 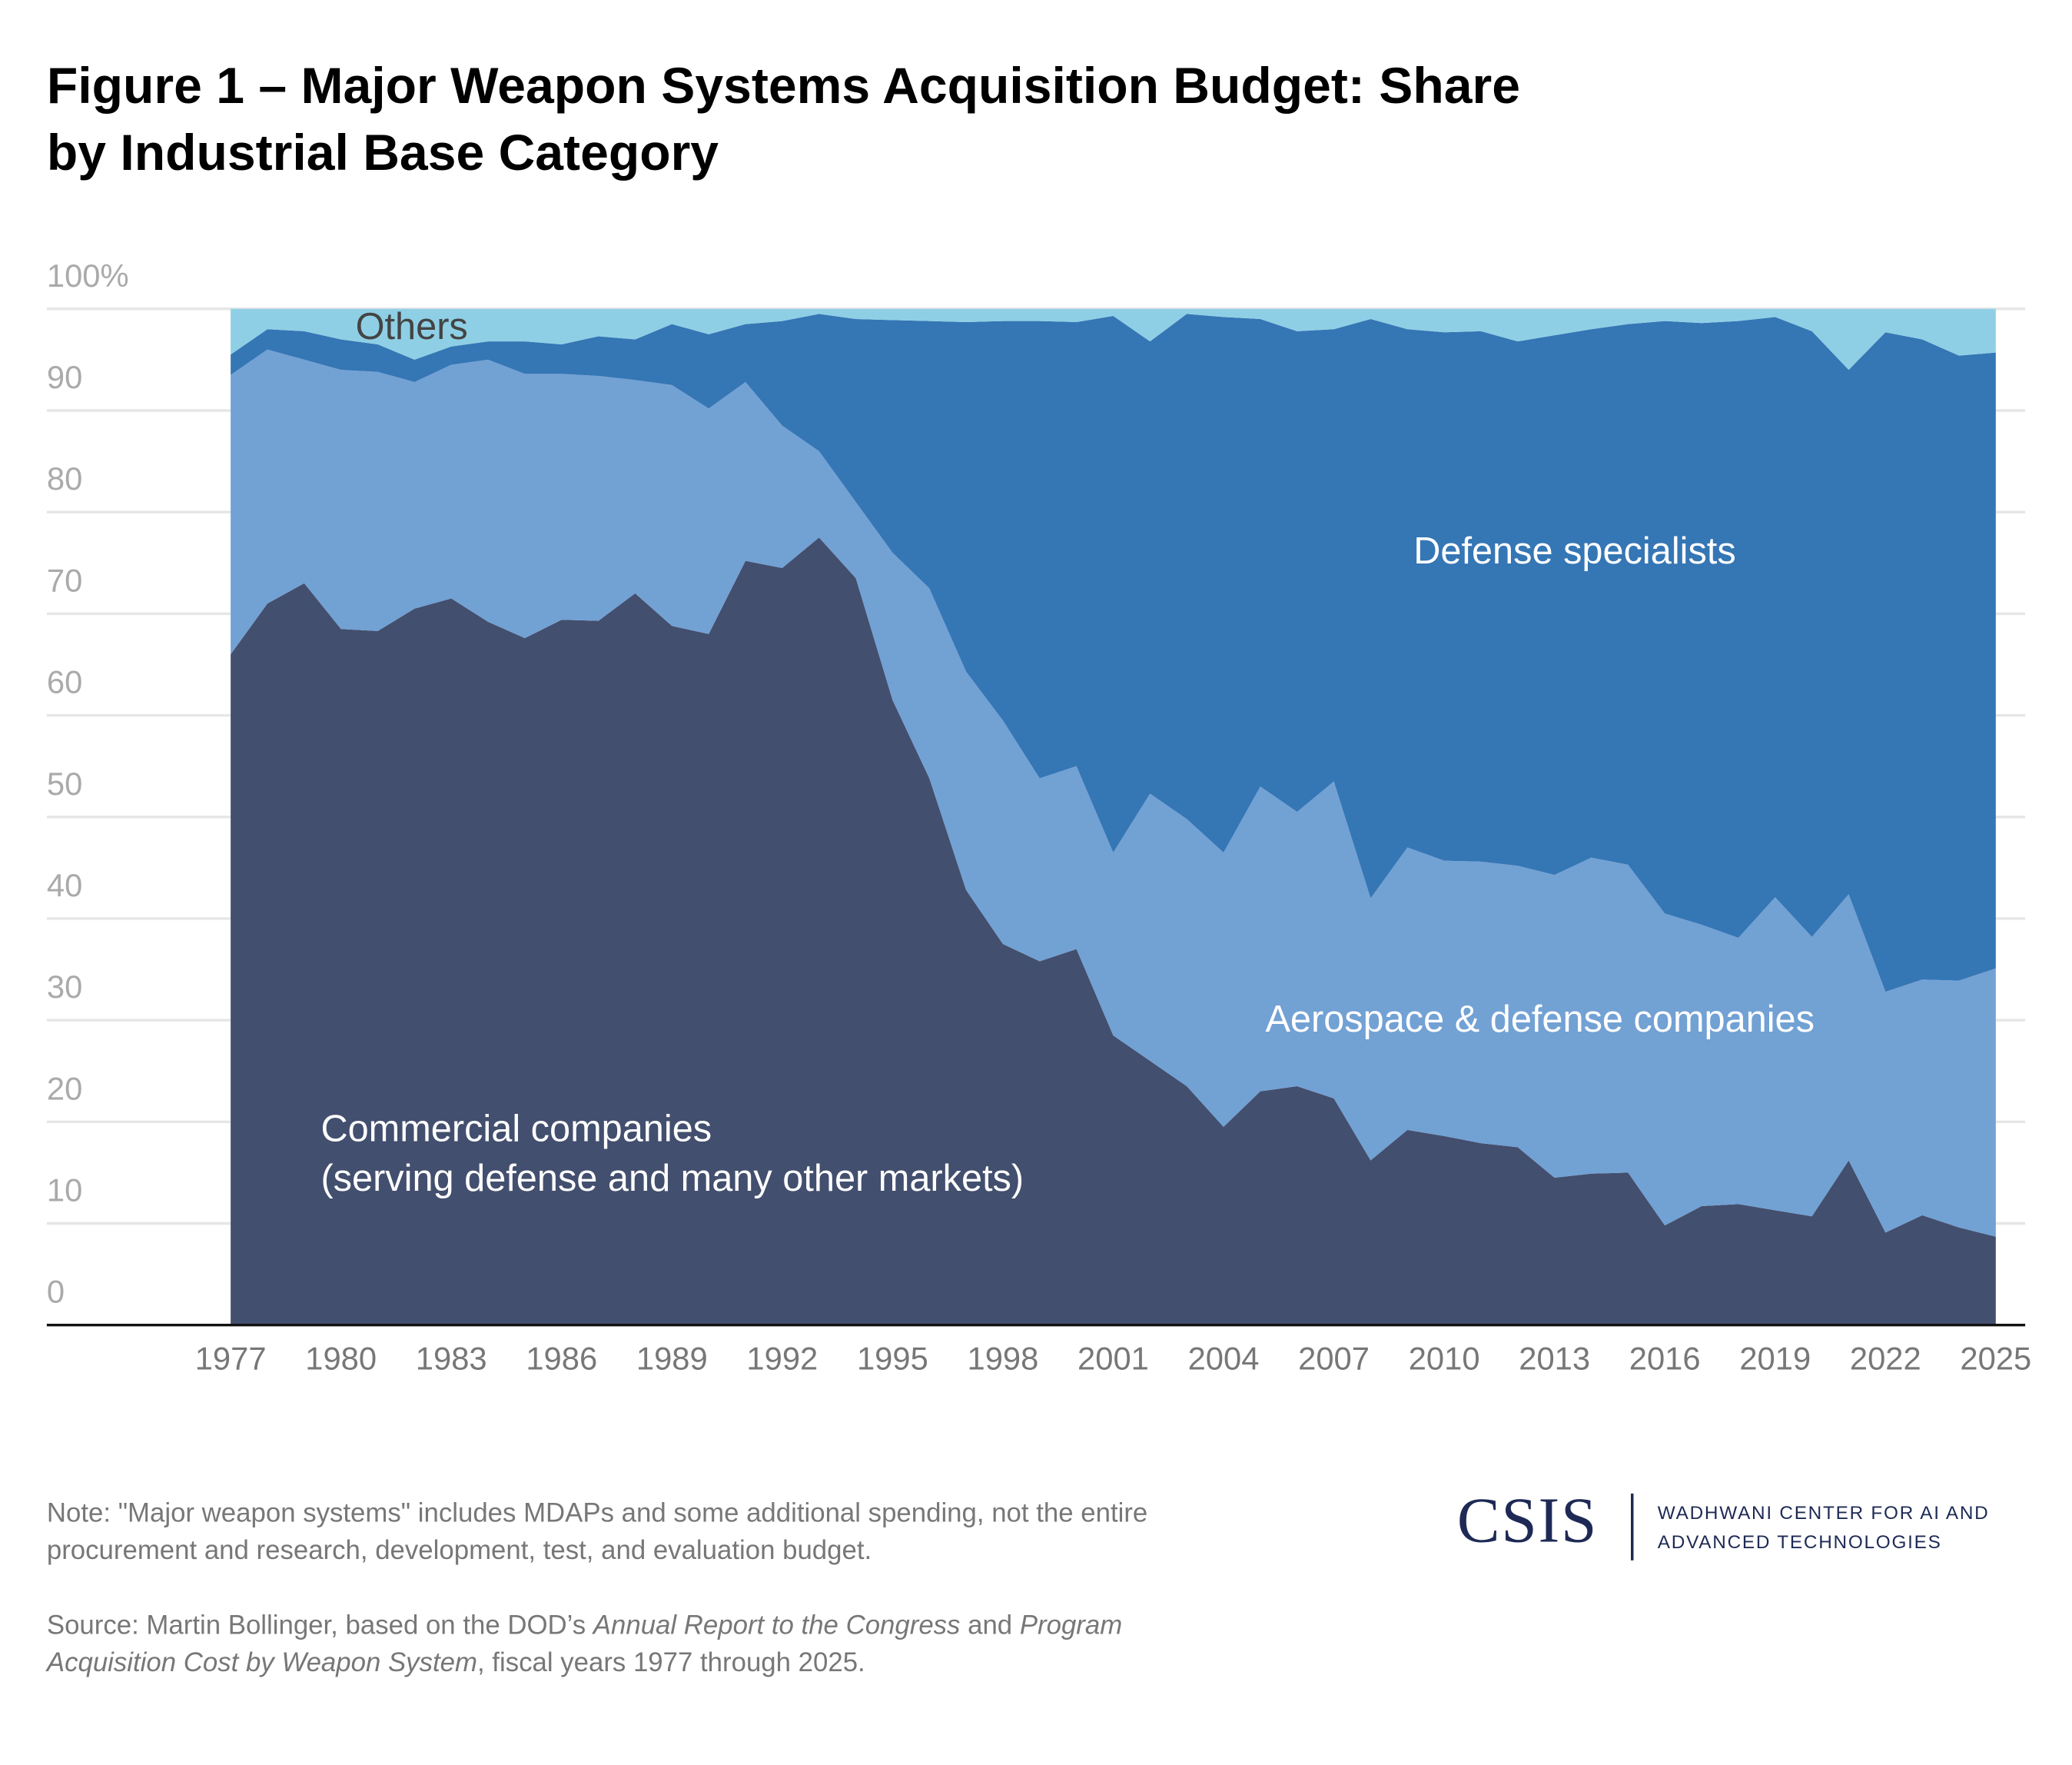 What do you see at coordinates (64, 377) in the screenshot?
I see `y-tick-label: 90` at bounding box center [64, 377].